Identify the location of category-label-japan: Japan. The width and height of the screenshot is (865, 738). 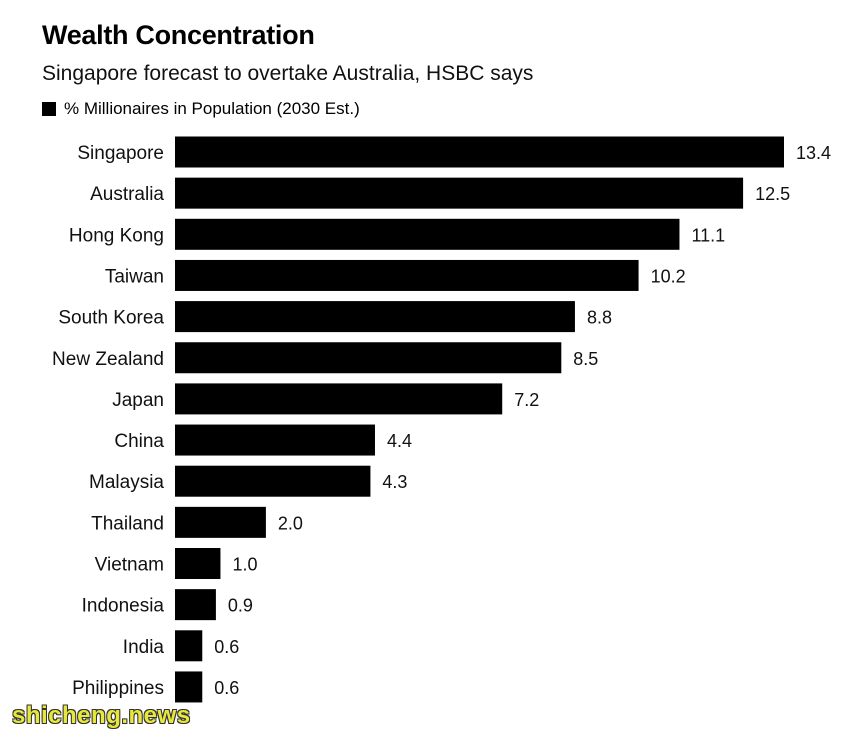
(138, 400).